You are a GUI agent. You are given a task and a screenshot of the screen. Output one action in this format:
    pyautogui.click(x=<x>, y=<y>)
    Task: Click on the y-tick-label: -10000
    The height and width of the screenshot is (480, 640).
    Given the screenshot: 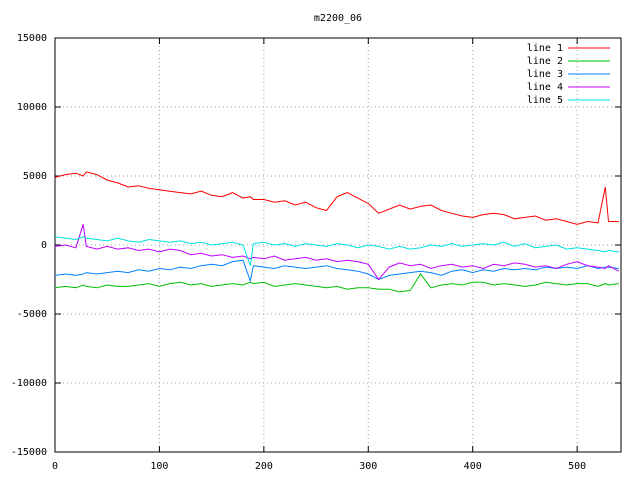 What is the action you would take?
    pyautogui.click(x=29, y=383)
    